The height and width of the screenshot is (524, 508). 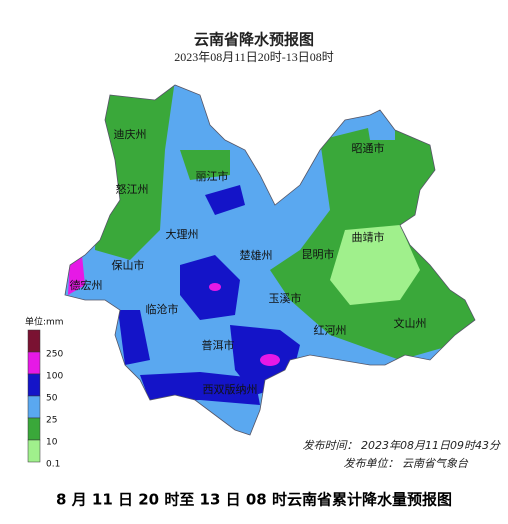 I want to click on region-label: 临沧市, so click(x=162, y=309).